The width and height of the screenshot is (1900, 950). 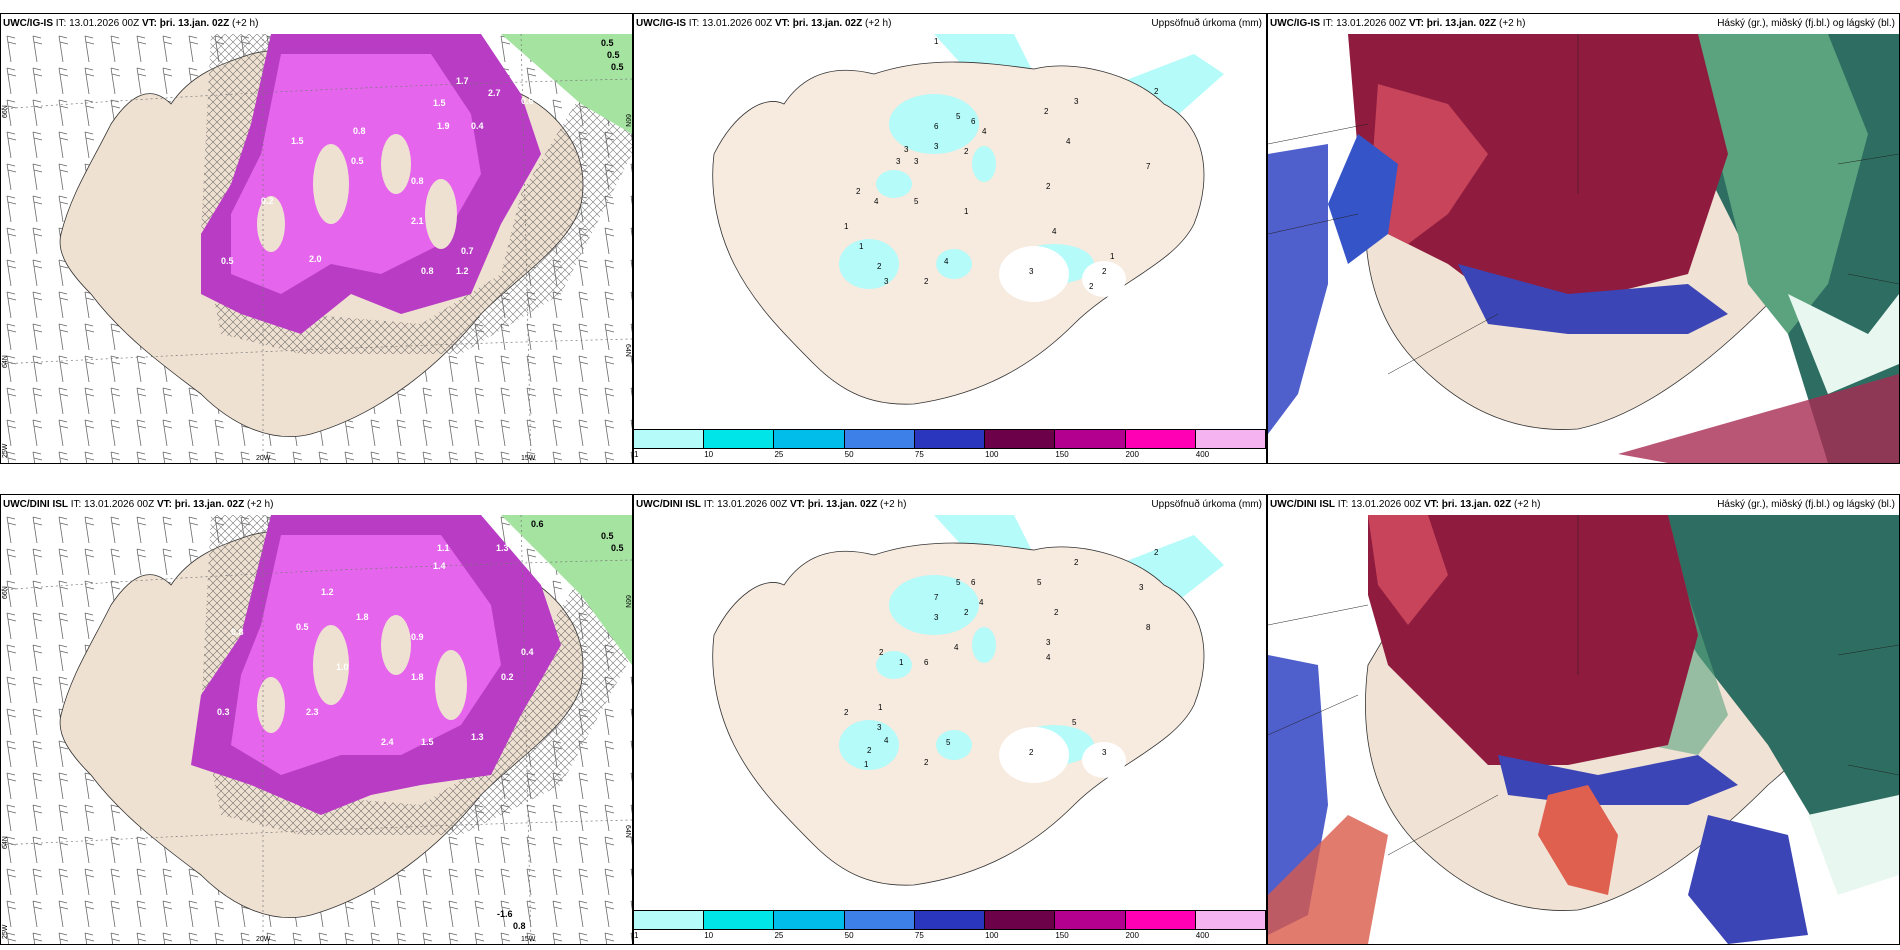 I want to click on temp-label: 2.1, so click(x=417, y=221).